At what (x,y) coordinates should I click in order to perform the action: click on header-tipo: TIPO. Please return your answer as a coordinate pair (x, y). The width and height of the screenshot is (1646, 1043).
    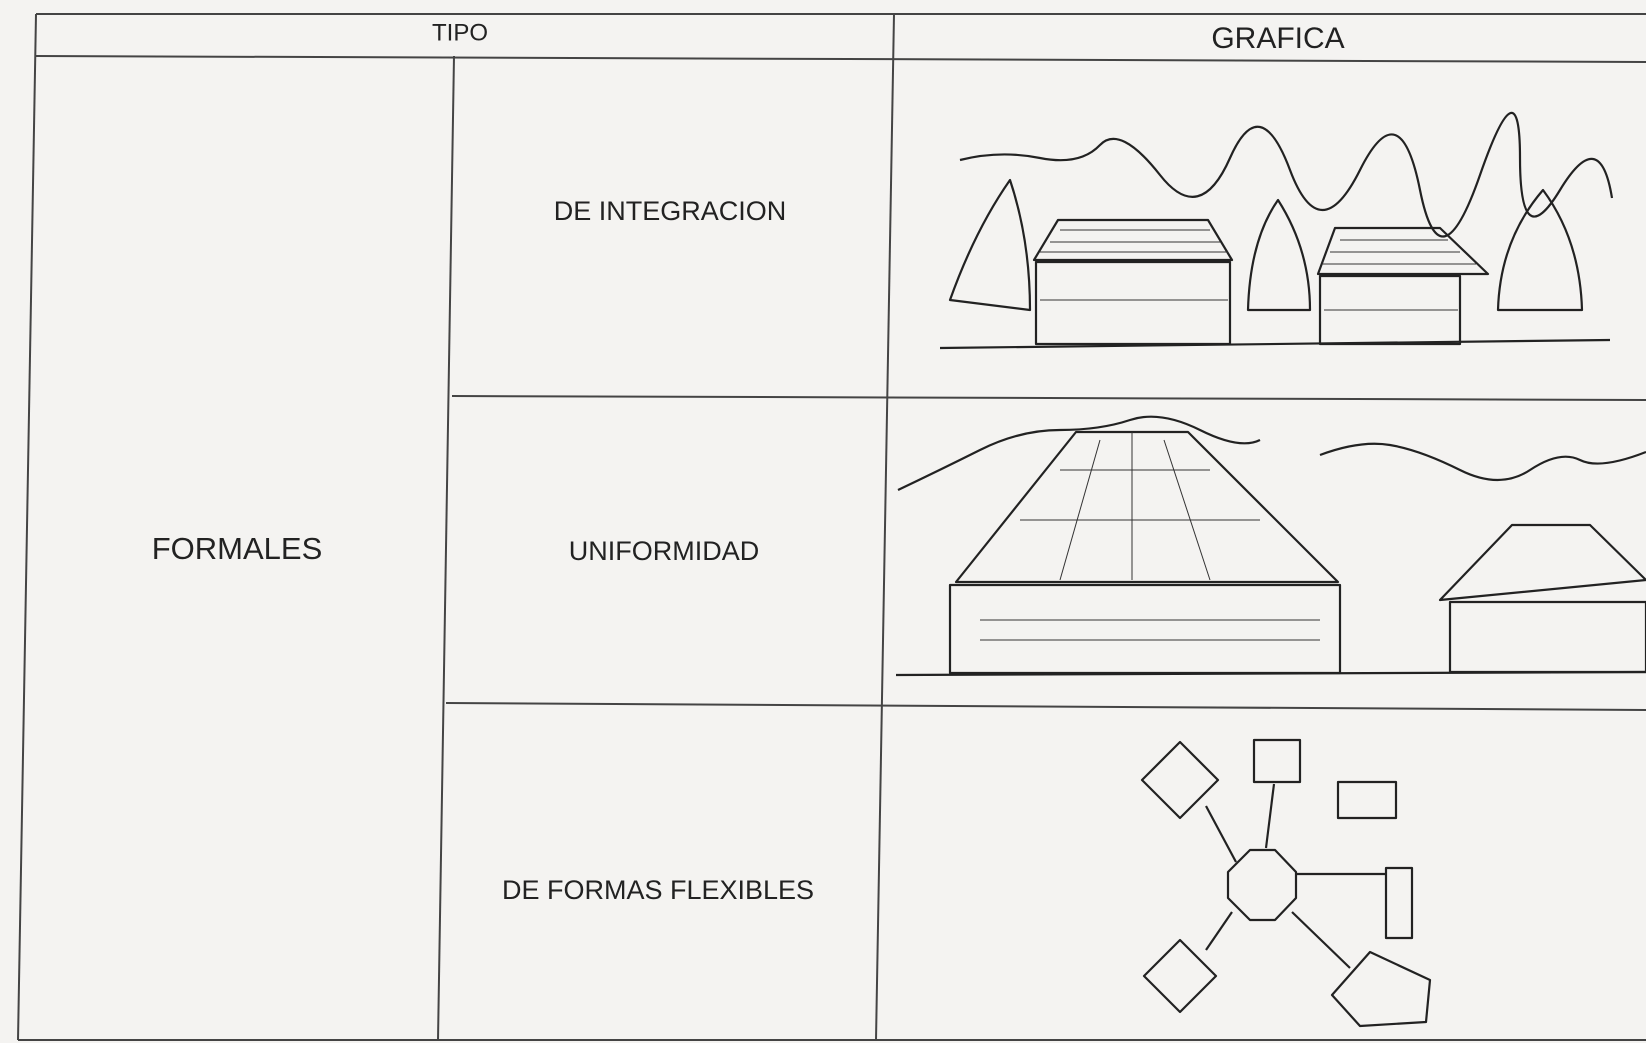
    Looking at the image, I should click on (460, 32).